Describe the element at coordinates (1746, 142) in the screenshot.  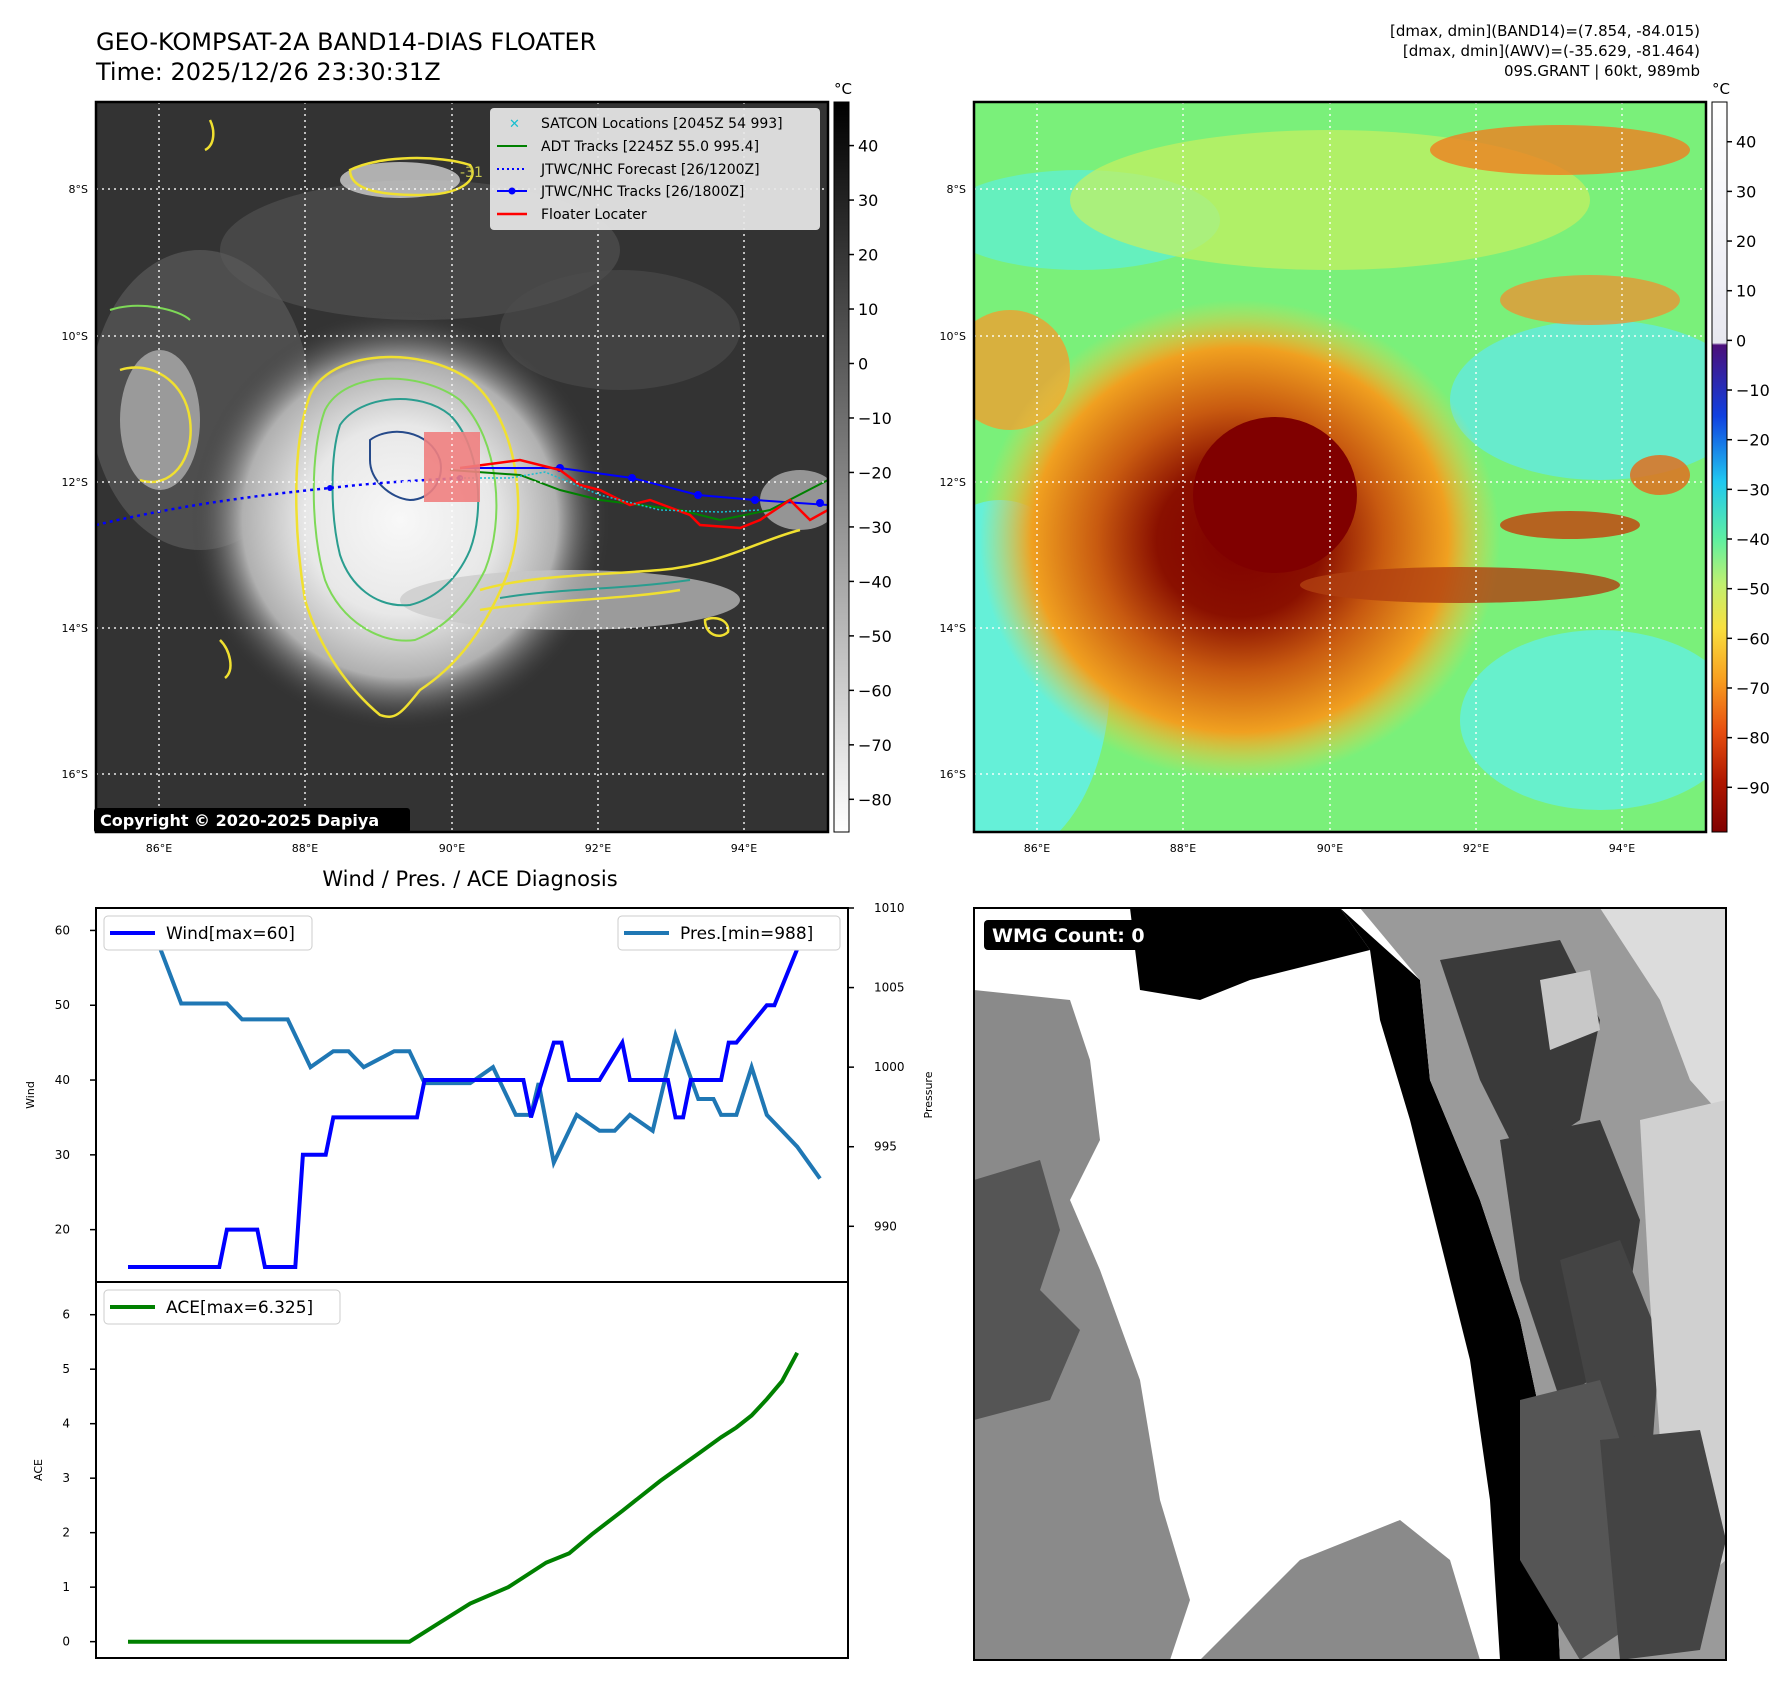
I see `awv-colorbar-tick-label: 40` at that location.